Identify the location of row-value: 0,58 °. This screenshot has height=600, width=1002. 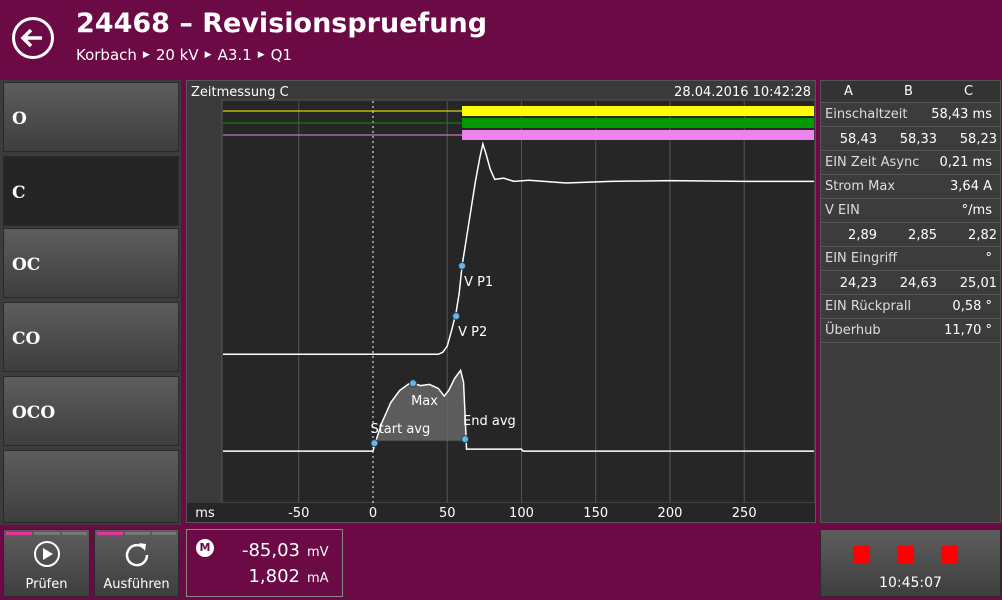
(972, 306).